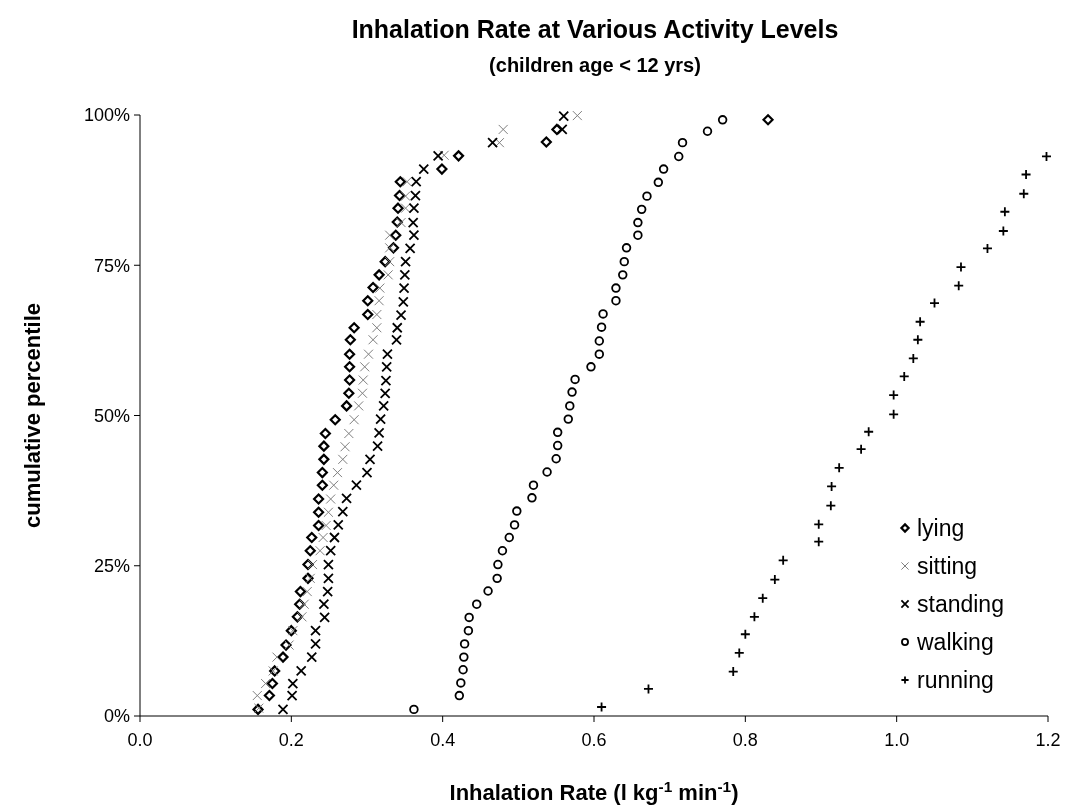 The height and width of the screenshot is (811, 1070). What do you see at coordinates (594, 740) in the screenshot?
I see `x-tick-label: 0.6` at bounding box center [594, 740].